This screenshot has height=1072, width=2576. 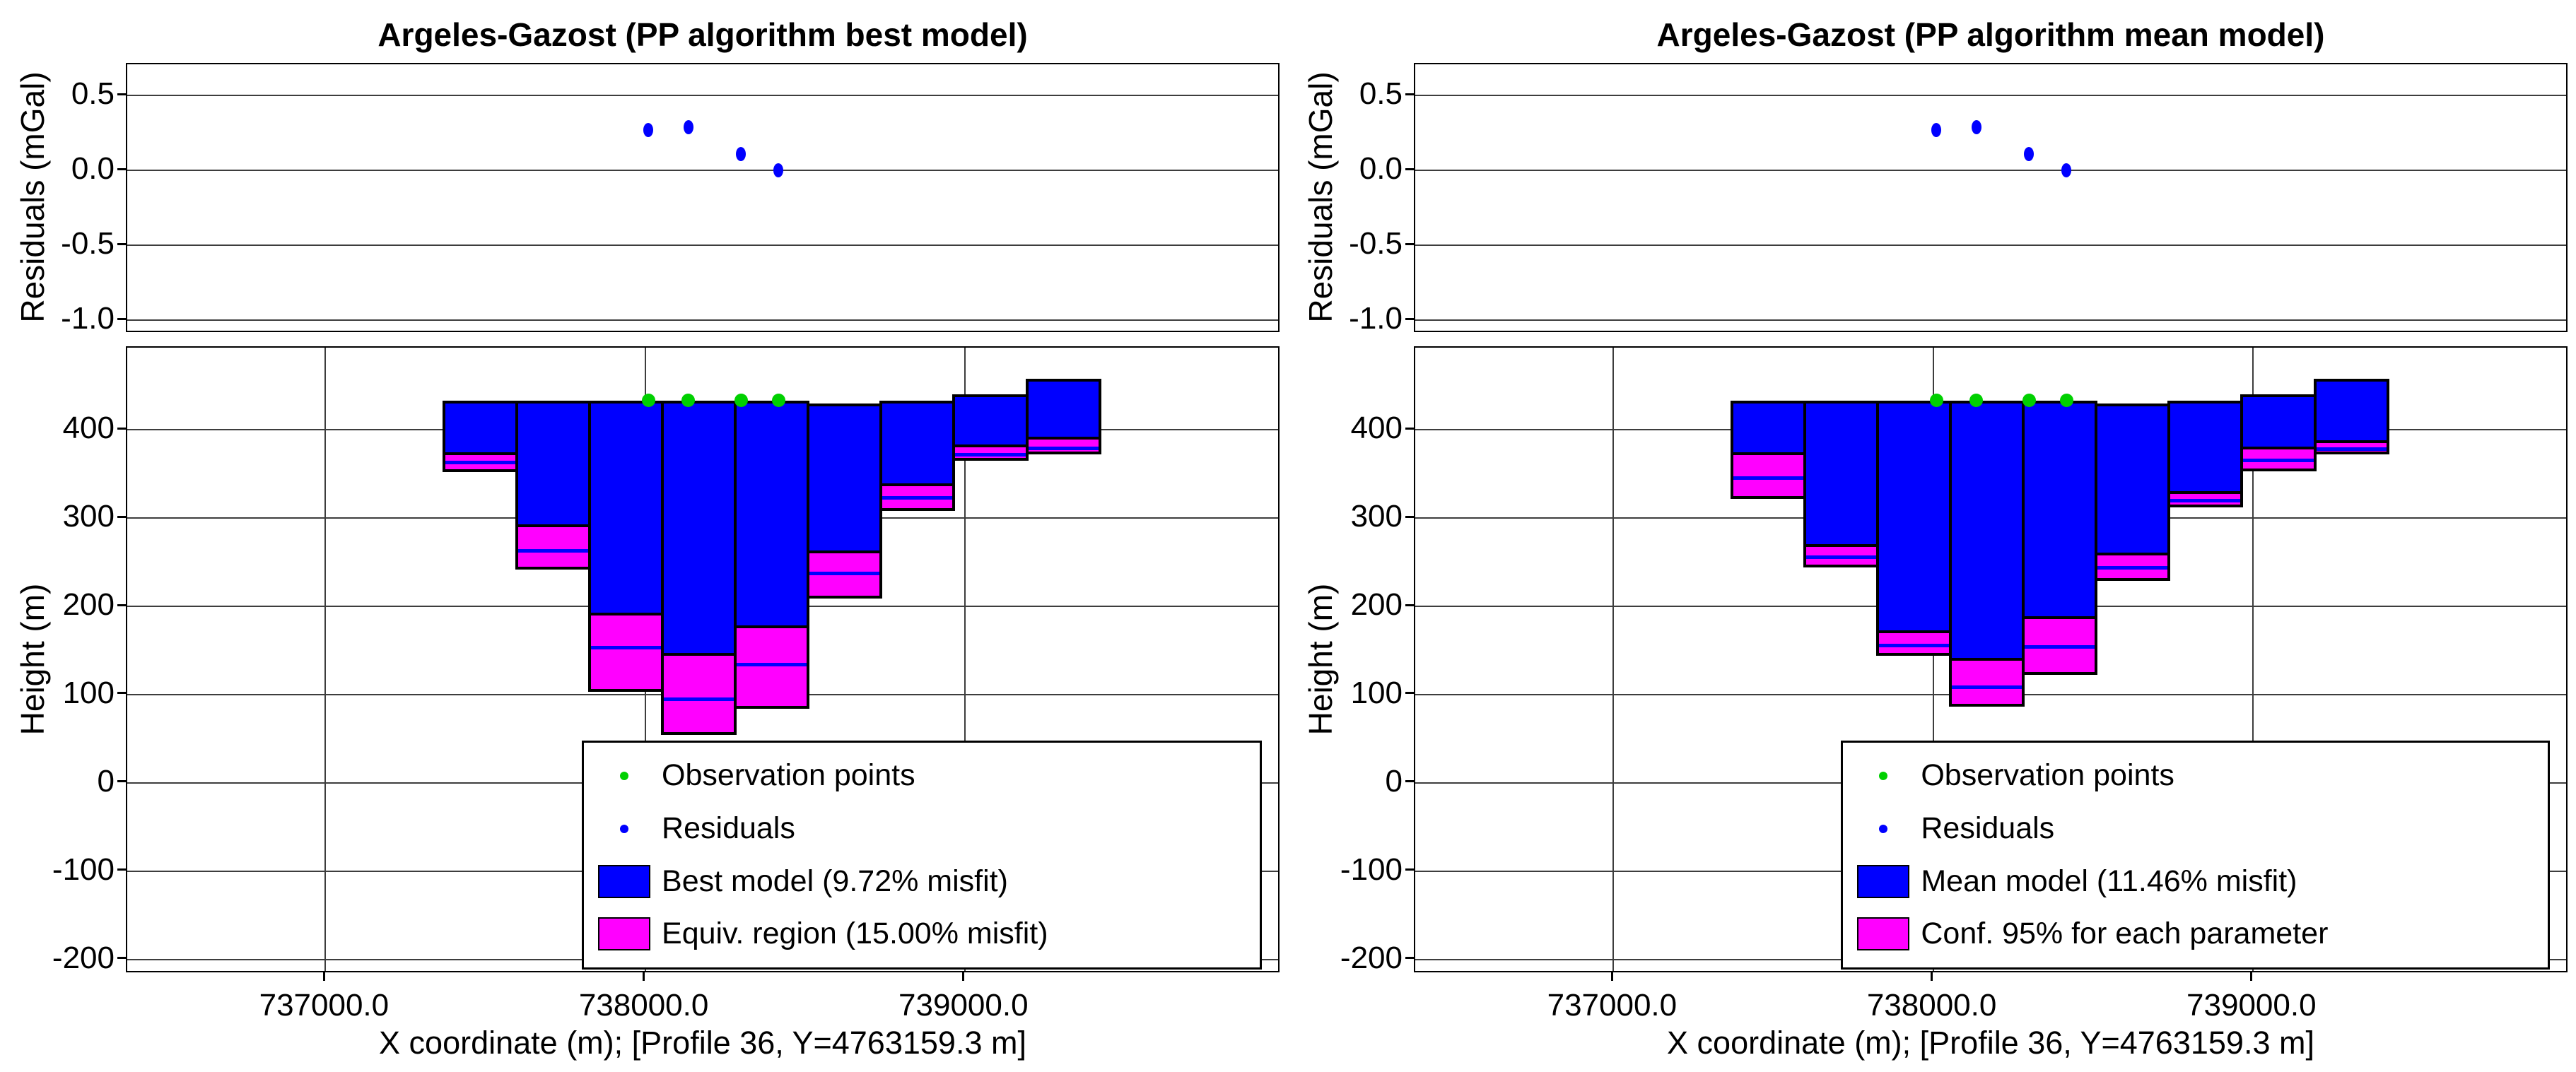 I want to click on legend-item: Best model (9.72% misfit), so click(x=924, y=882).